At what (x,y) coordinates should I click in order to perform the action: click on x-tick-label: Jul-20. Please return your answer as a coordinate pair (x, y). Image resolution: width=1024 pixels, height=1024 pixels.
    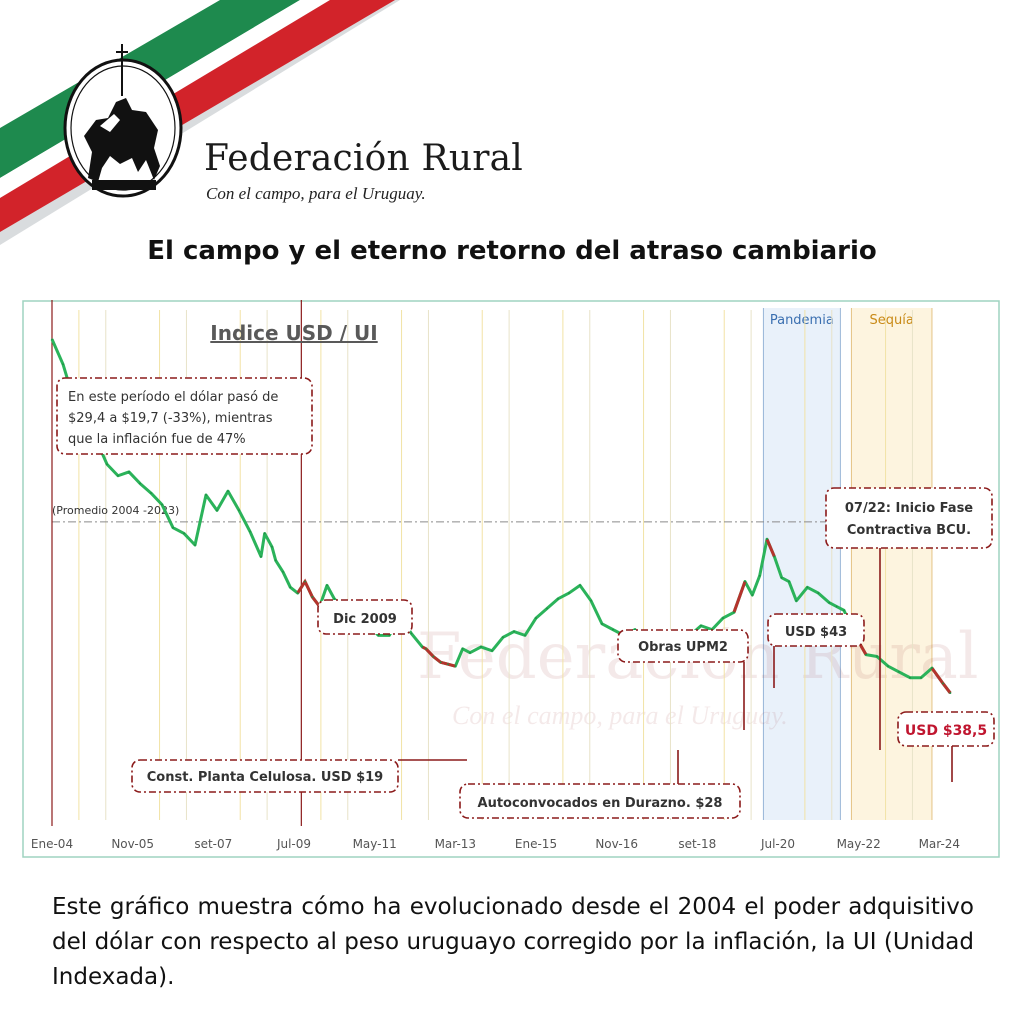
    Looking at the image, I should click on (777, 844).